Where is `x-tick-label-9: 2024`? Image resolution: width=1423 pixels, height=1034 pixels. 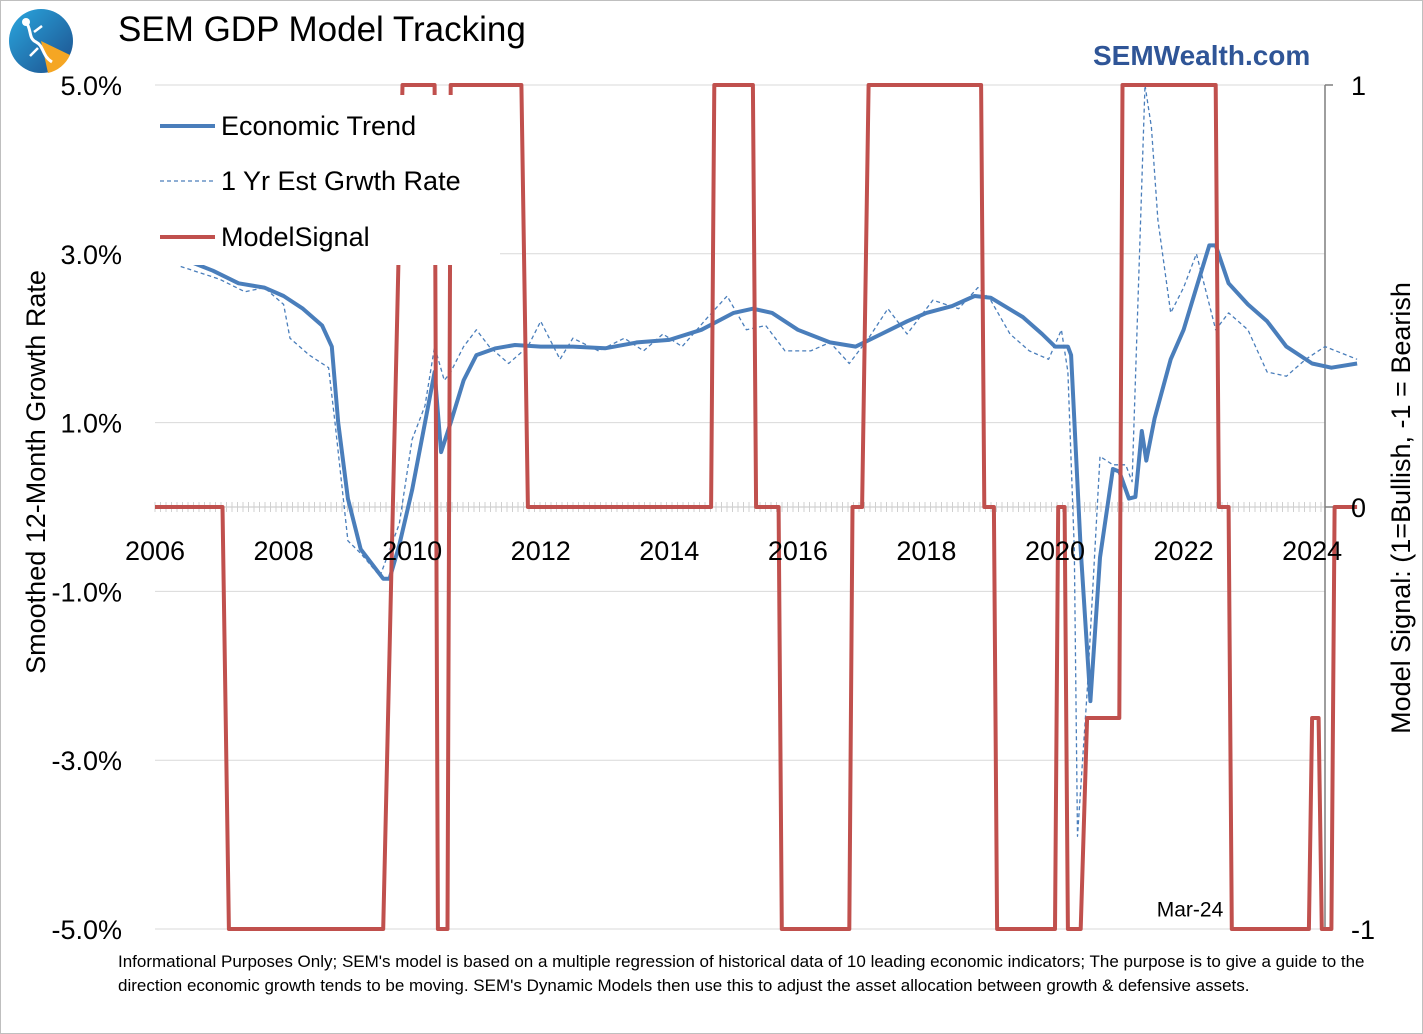 x-tick-label-9: 2024 is located at coordinates (1312, 551).